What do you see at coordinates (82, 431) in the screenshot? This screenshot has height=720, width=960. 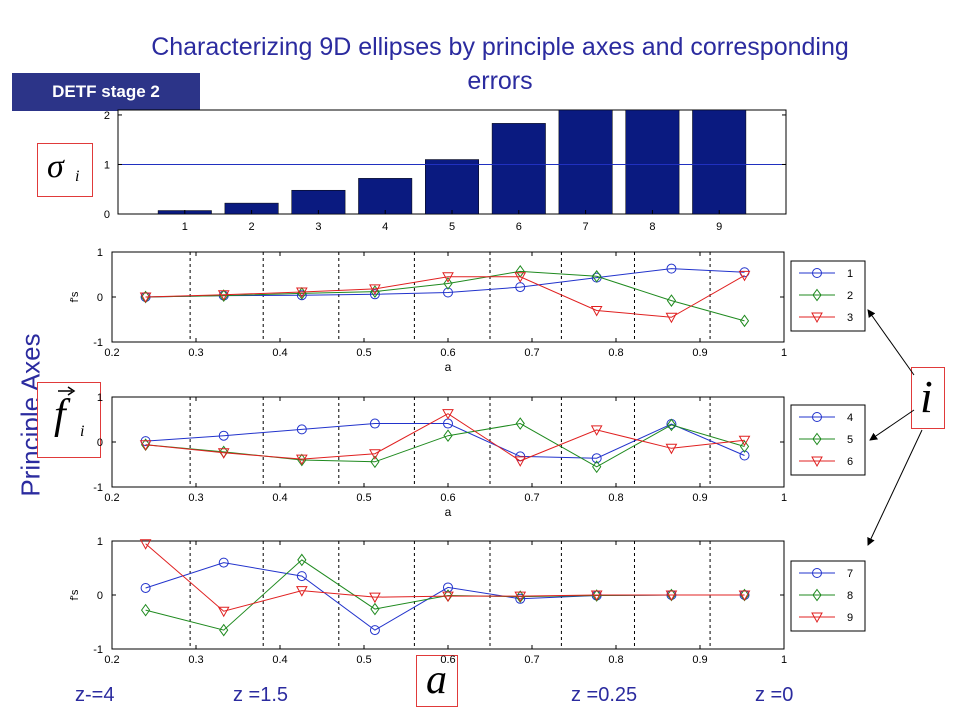 I see `f-subscript: i` at bounding box center [82, 431].